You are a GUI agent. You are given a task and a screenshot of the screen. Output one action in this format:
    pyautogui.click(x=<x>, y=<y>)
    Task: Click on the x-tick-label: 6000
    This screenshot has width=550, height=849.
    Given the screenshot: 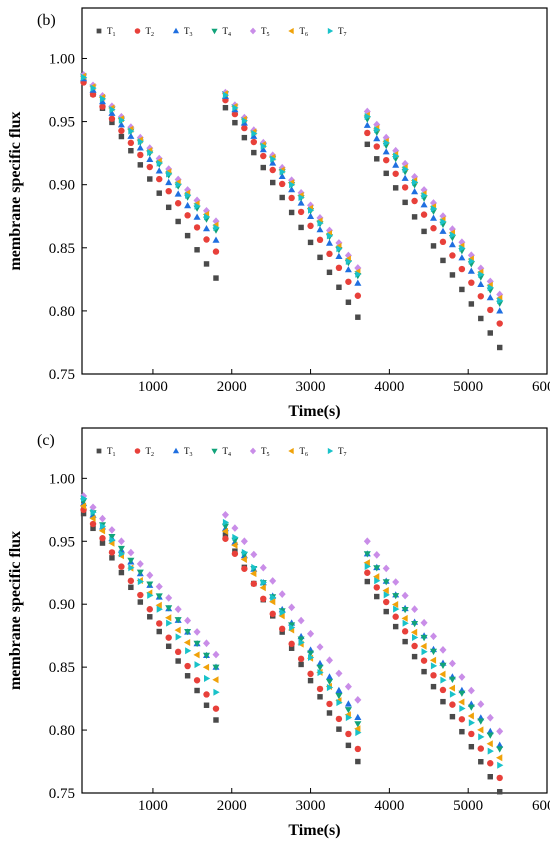 What is the action you would take?
    pyautogui.click(x=541, y=806)
    